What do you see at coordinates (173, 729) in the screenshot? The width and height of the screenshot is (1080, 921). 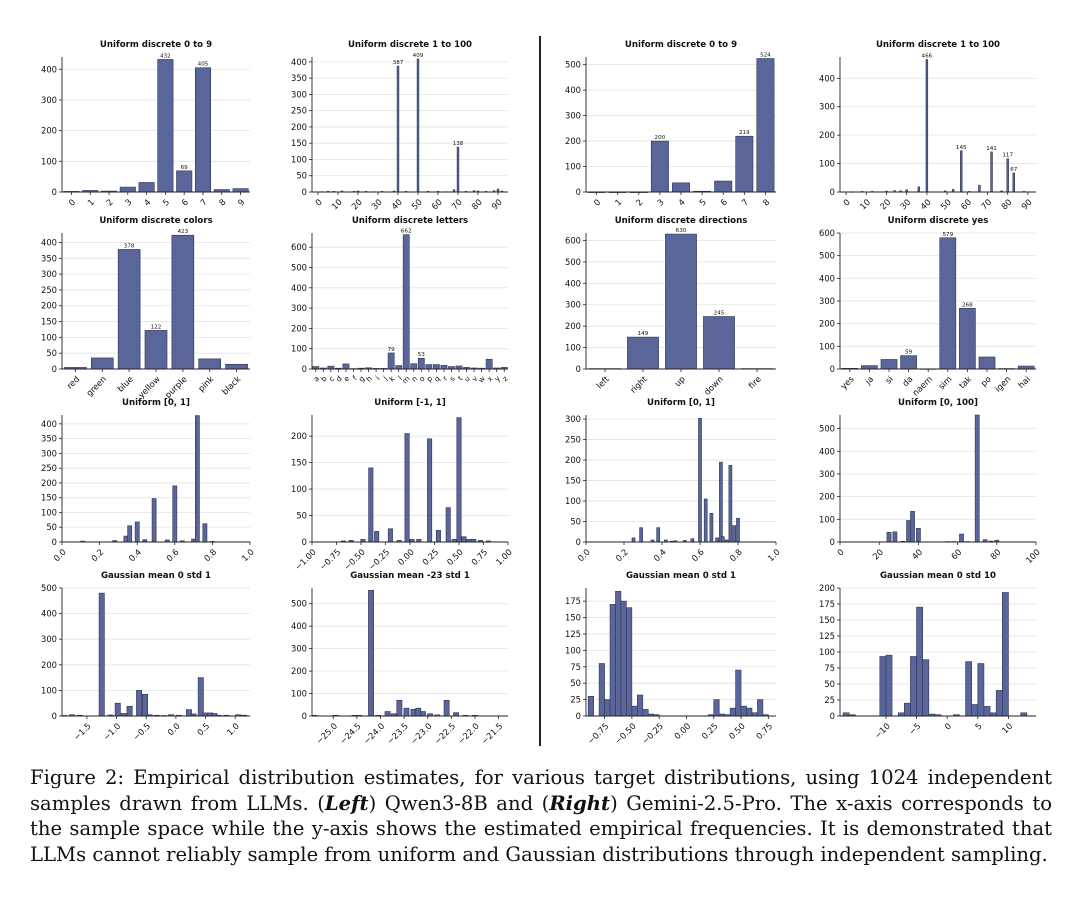 I see `x-tick-label: 0.0` at bounding box center [173, 729].